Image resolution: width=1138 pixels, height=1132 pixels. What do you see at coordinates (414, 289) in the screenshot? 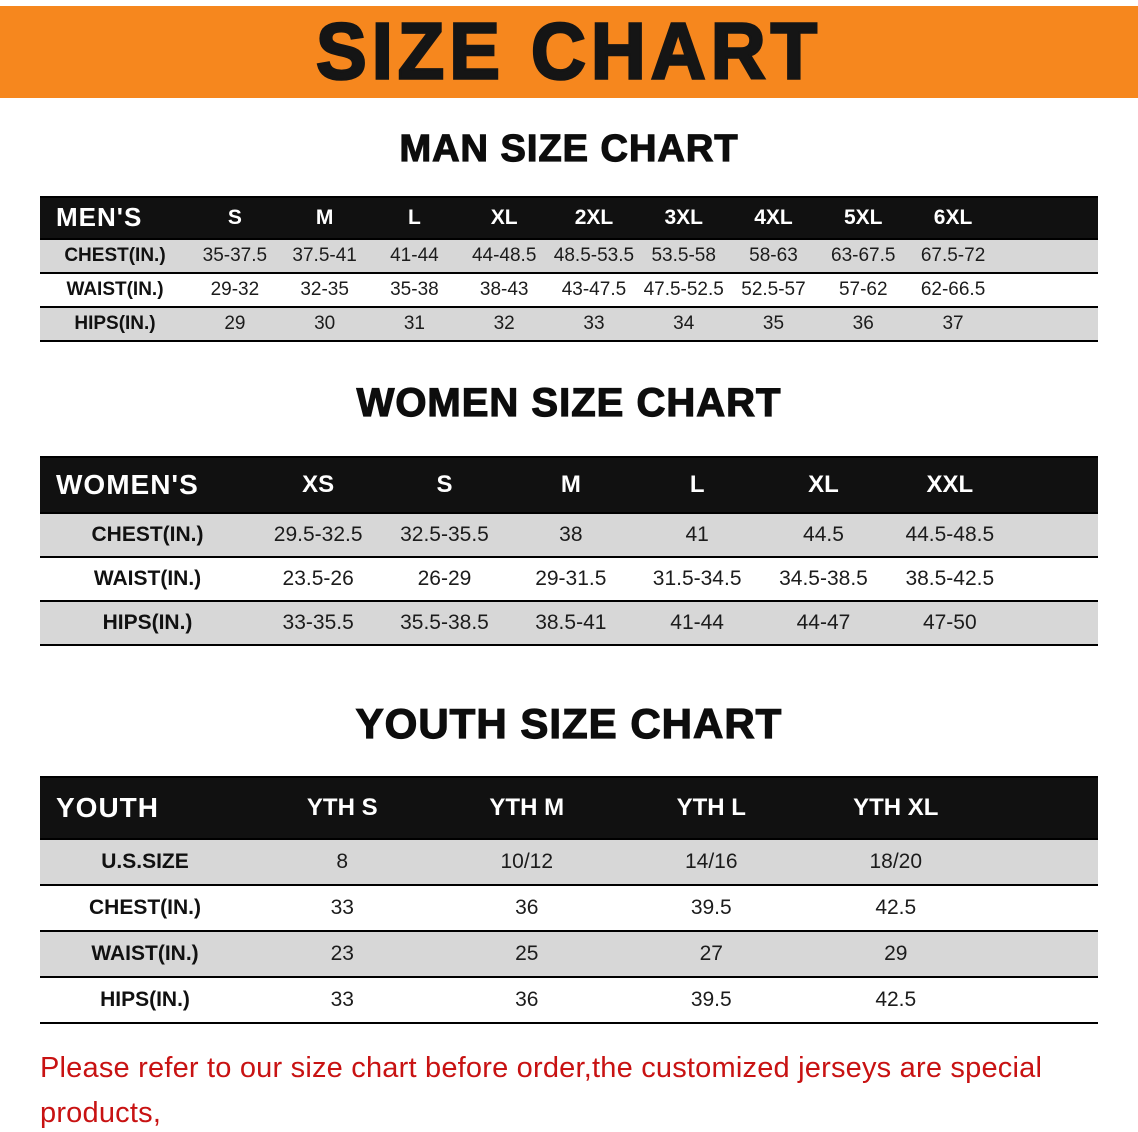
I see `size-value-cell: 35-38` at bounding box center [414, 289].